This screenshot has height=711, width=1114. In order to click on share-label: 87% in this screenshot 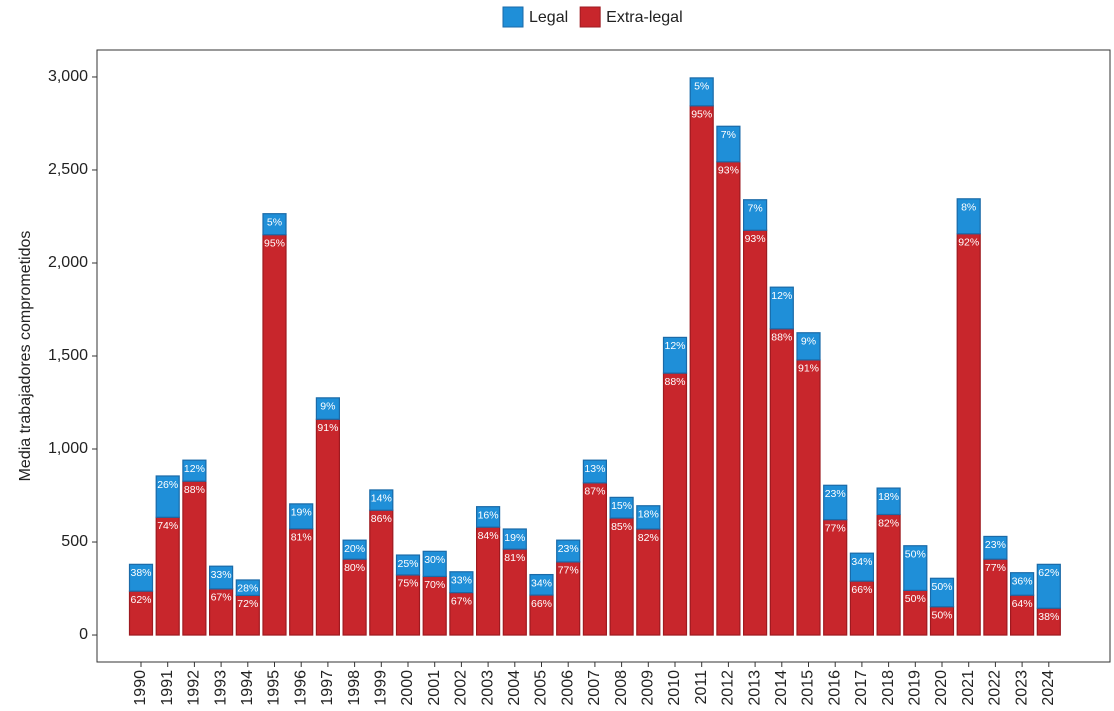, I will do `click(594, 492)`.